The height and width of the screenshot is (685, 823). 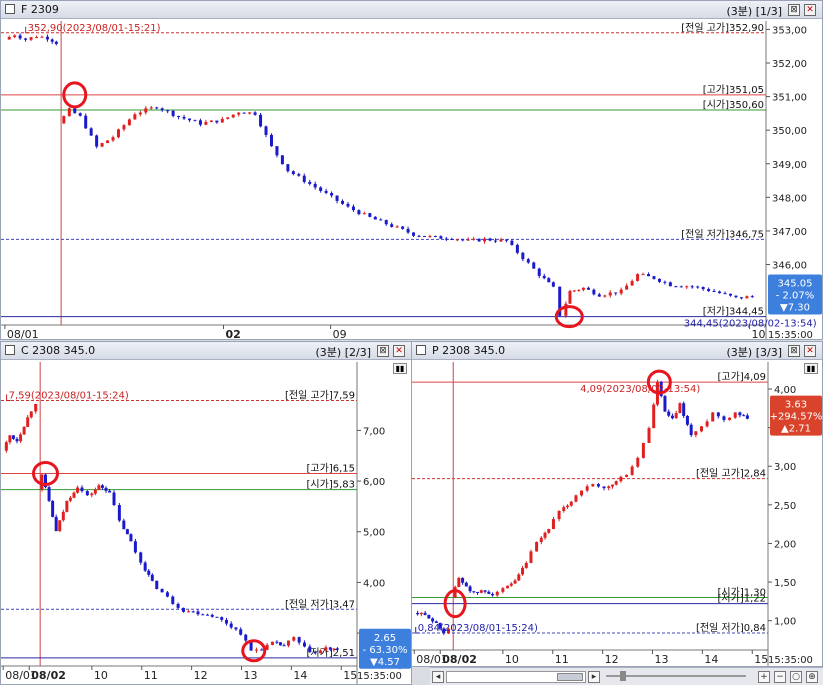 What do you see at coordinates (570, 677) in the screenshot?
I see `scroll-thumb` at bounding box center [570, 677].